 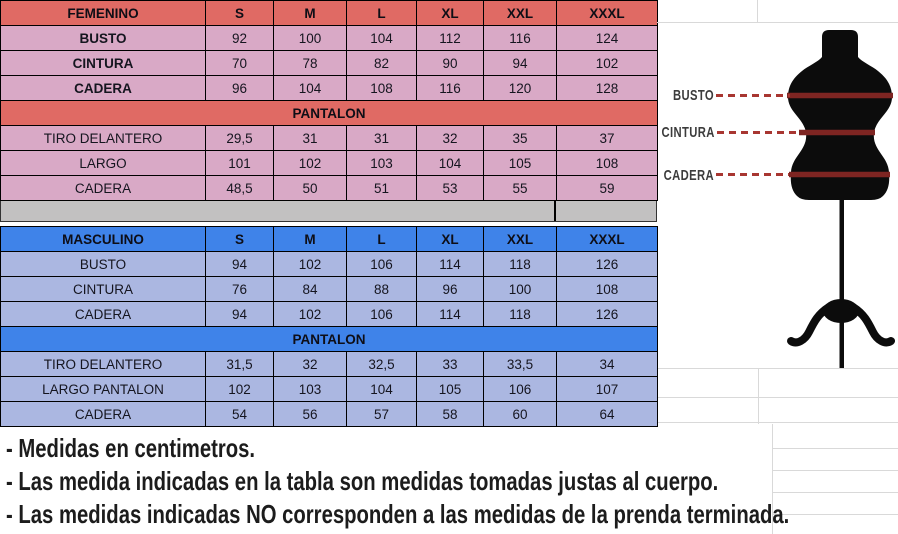 I want to click on measure-label-cell: BUSTO, so click(x=103, y=264).